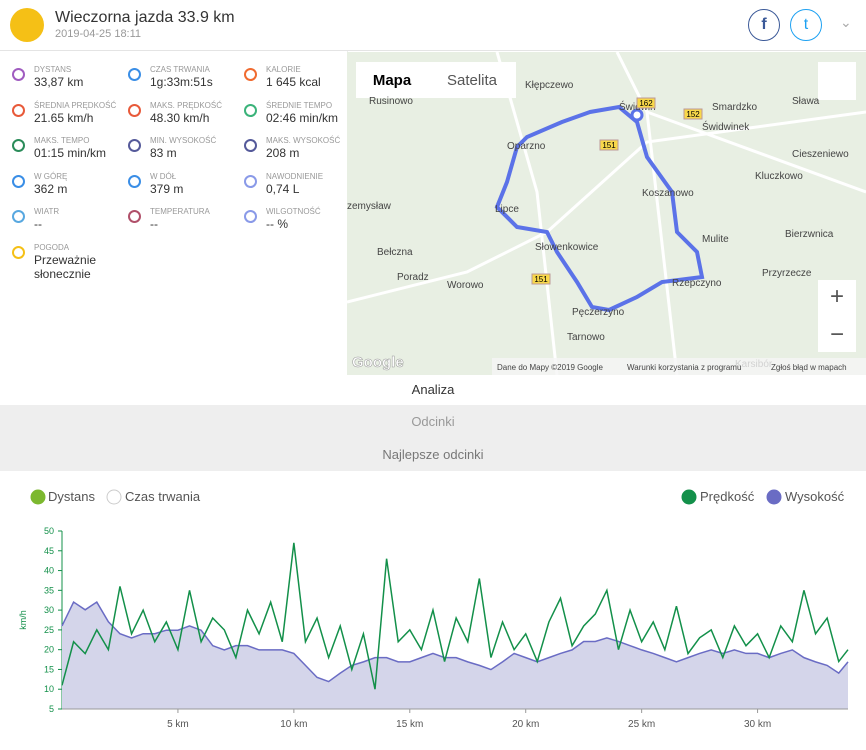 The height and width of the screenshot is (750, 866). What do you see at coordinates (472, 80) in the screenshot?
I see `map-button: Satelita` at bounding box center [472, 80].